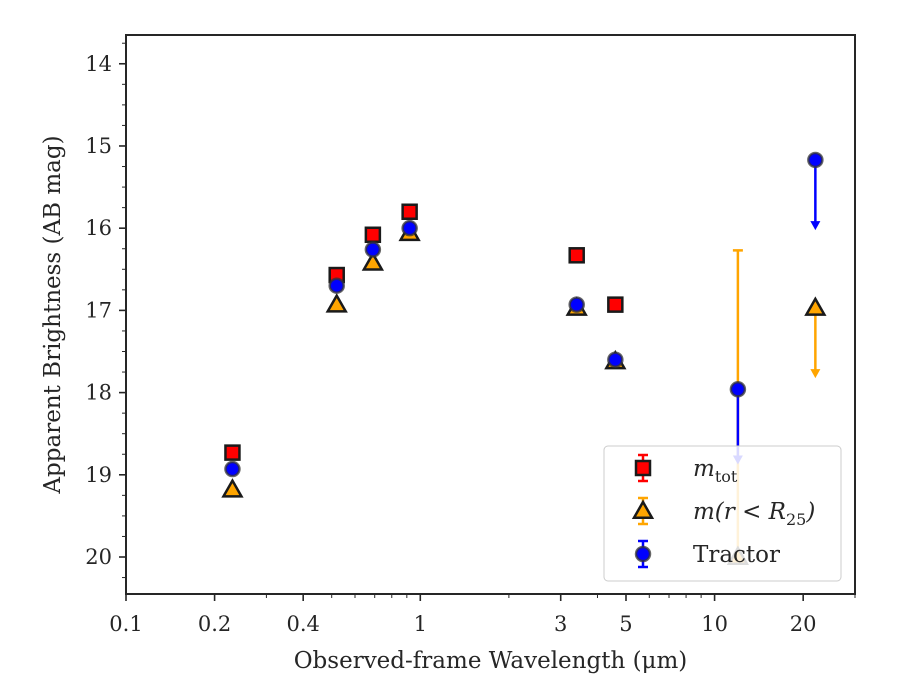  Describe the element at coordinates (98, 310) in the screenshot. I see `y-tick-label: 17` at that location.